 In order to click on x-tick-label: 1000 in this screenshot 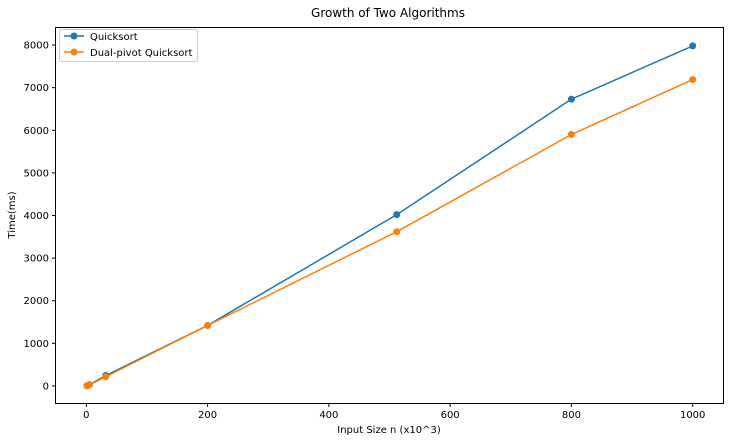, I will do `click(692, 415)`.